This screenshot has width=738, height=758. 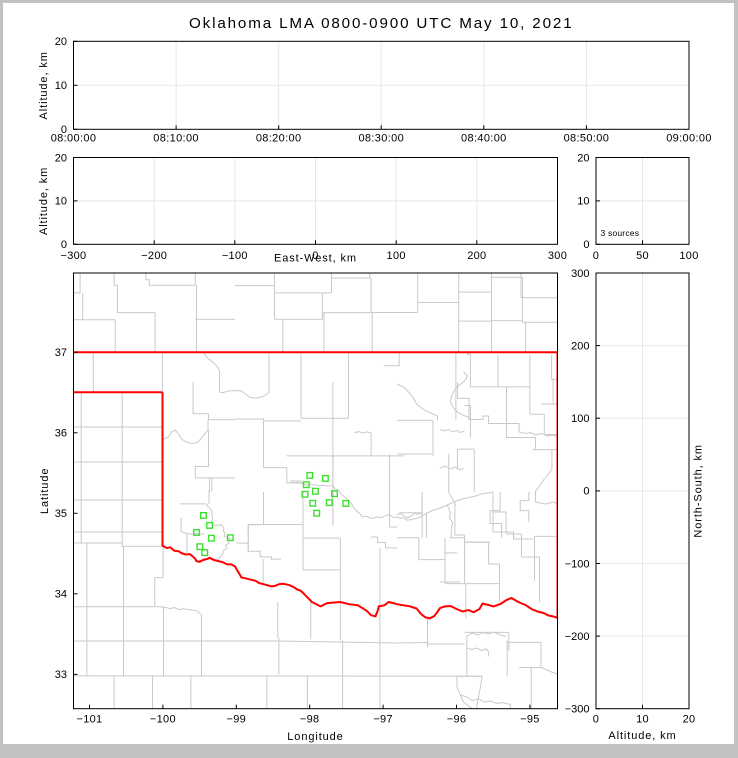 I want to click on svg-text: 34, so click(x=61, y=595).